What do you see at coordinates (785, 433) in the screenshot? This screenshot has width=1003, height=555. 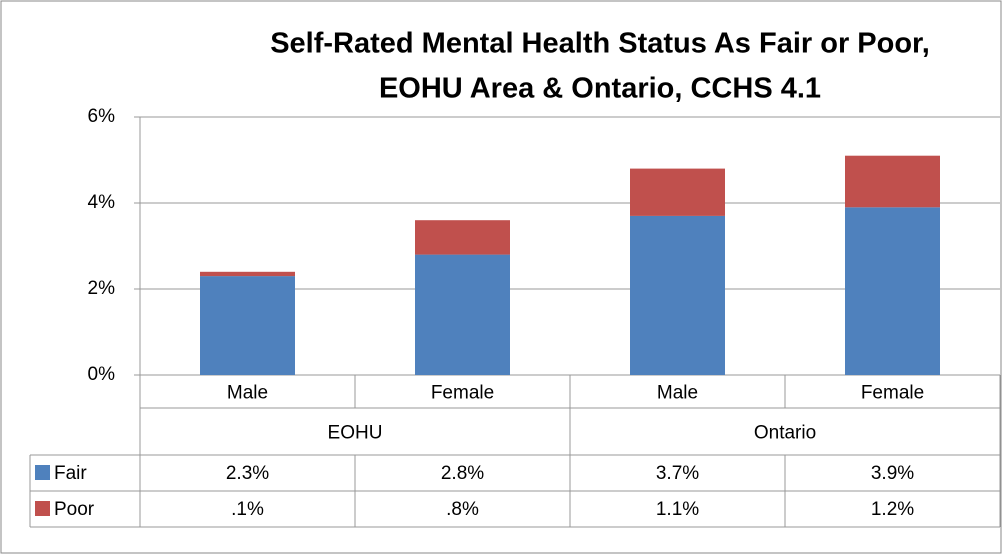 I see `group-label: Ontario` at bounding box center [785, 433].